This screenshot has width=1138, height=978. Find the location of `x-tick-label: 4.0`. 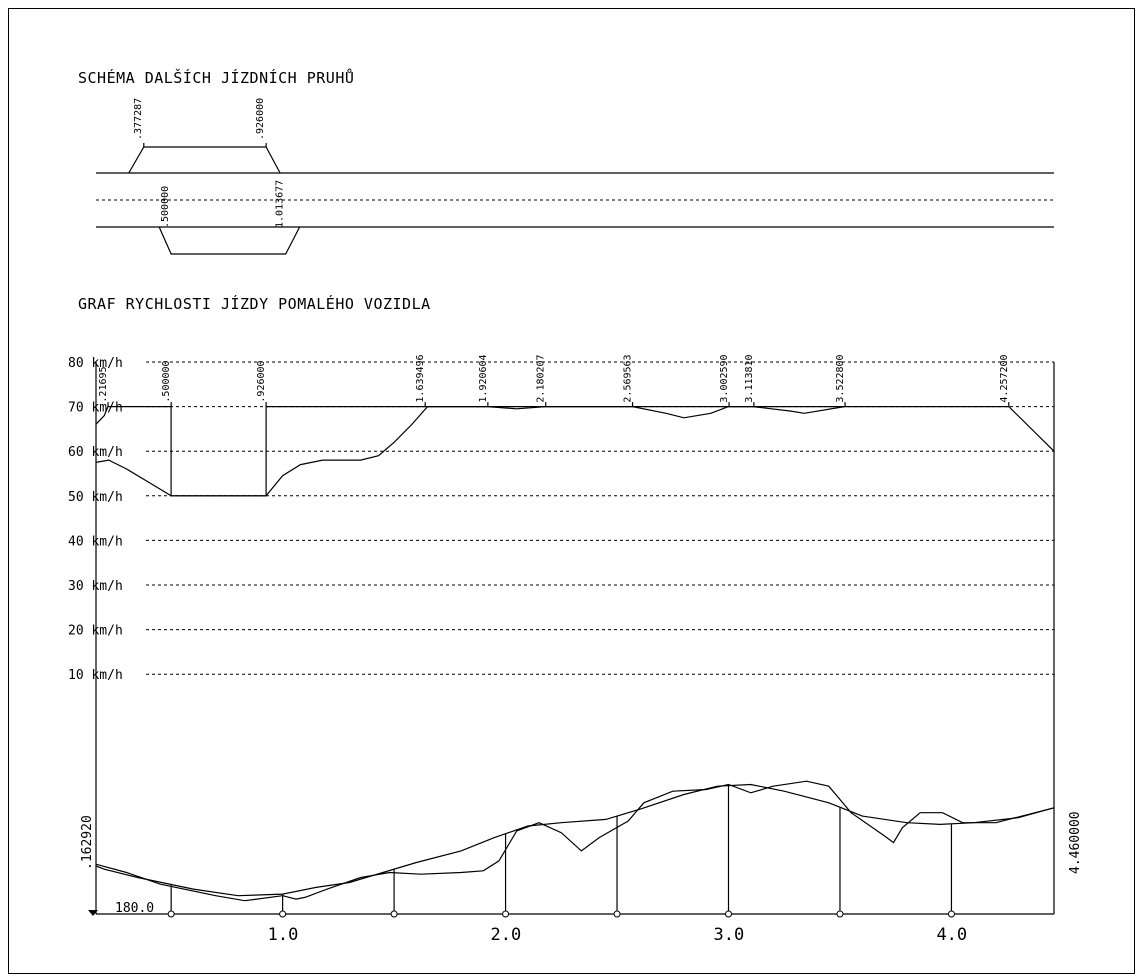

x-tick-label: 4.0 is located at coordinates (951, 935).